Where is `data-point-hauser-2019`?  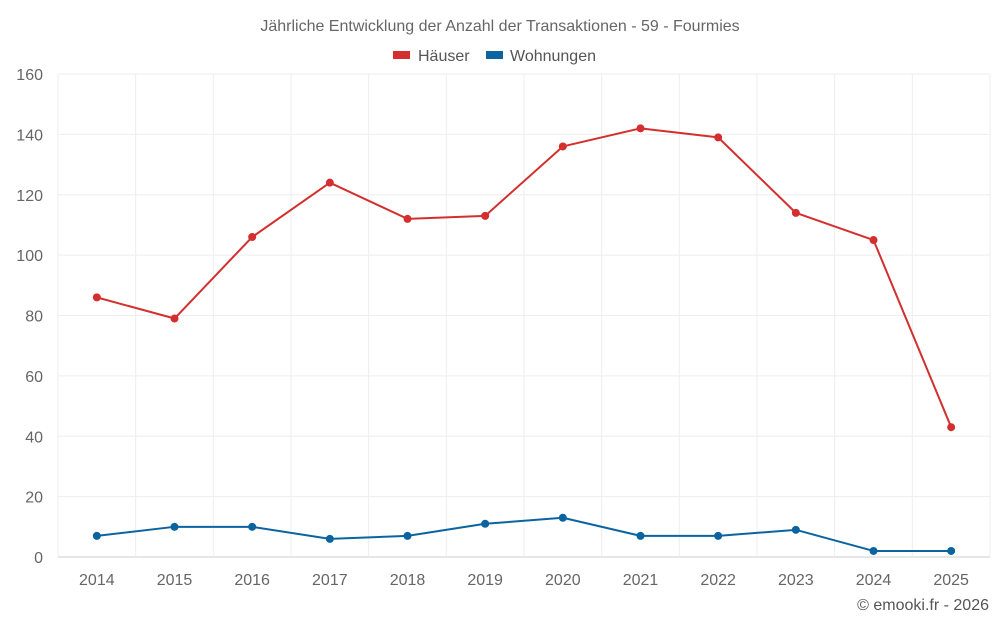
data-point-hauser-2019 is located at coordinates (485, 215).